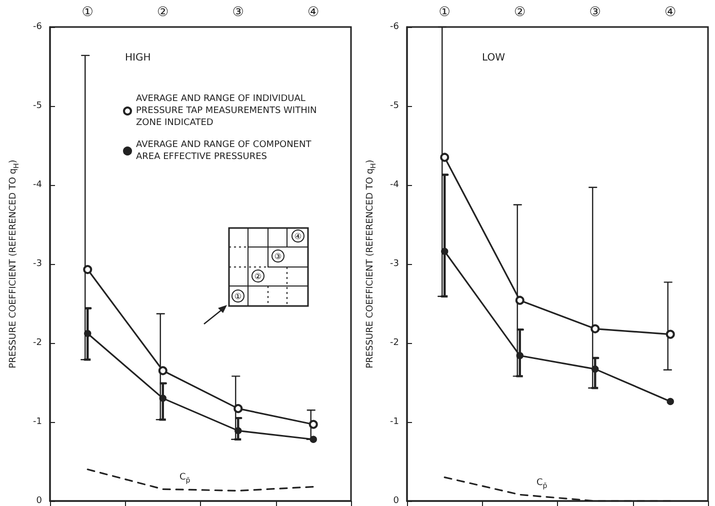 Image resolution: width=715 pixels, height=506 pixels. What do you see at coordinates (228, 111) in the screenshot?
I see `legend-label: AVERAGE AND RANGE OF INDIVIDUAL PRESSURE TAP MEASUREMENTS WITHIN ZONE INDICATED` at bounding box center [228, 111].